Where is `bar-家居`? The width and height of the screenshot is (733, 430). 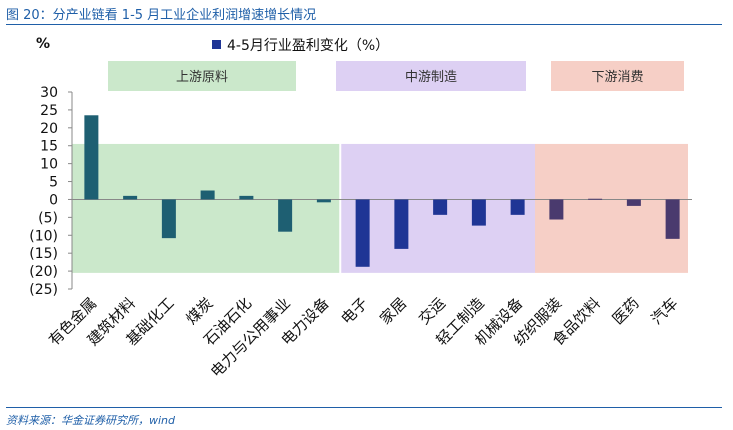
bar-家居 is located at coordinates (401, 224).